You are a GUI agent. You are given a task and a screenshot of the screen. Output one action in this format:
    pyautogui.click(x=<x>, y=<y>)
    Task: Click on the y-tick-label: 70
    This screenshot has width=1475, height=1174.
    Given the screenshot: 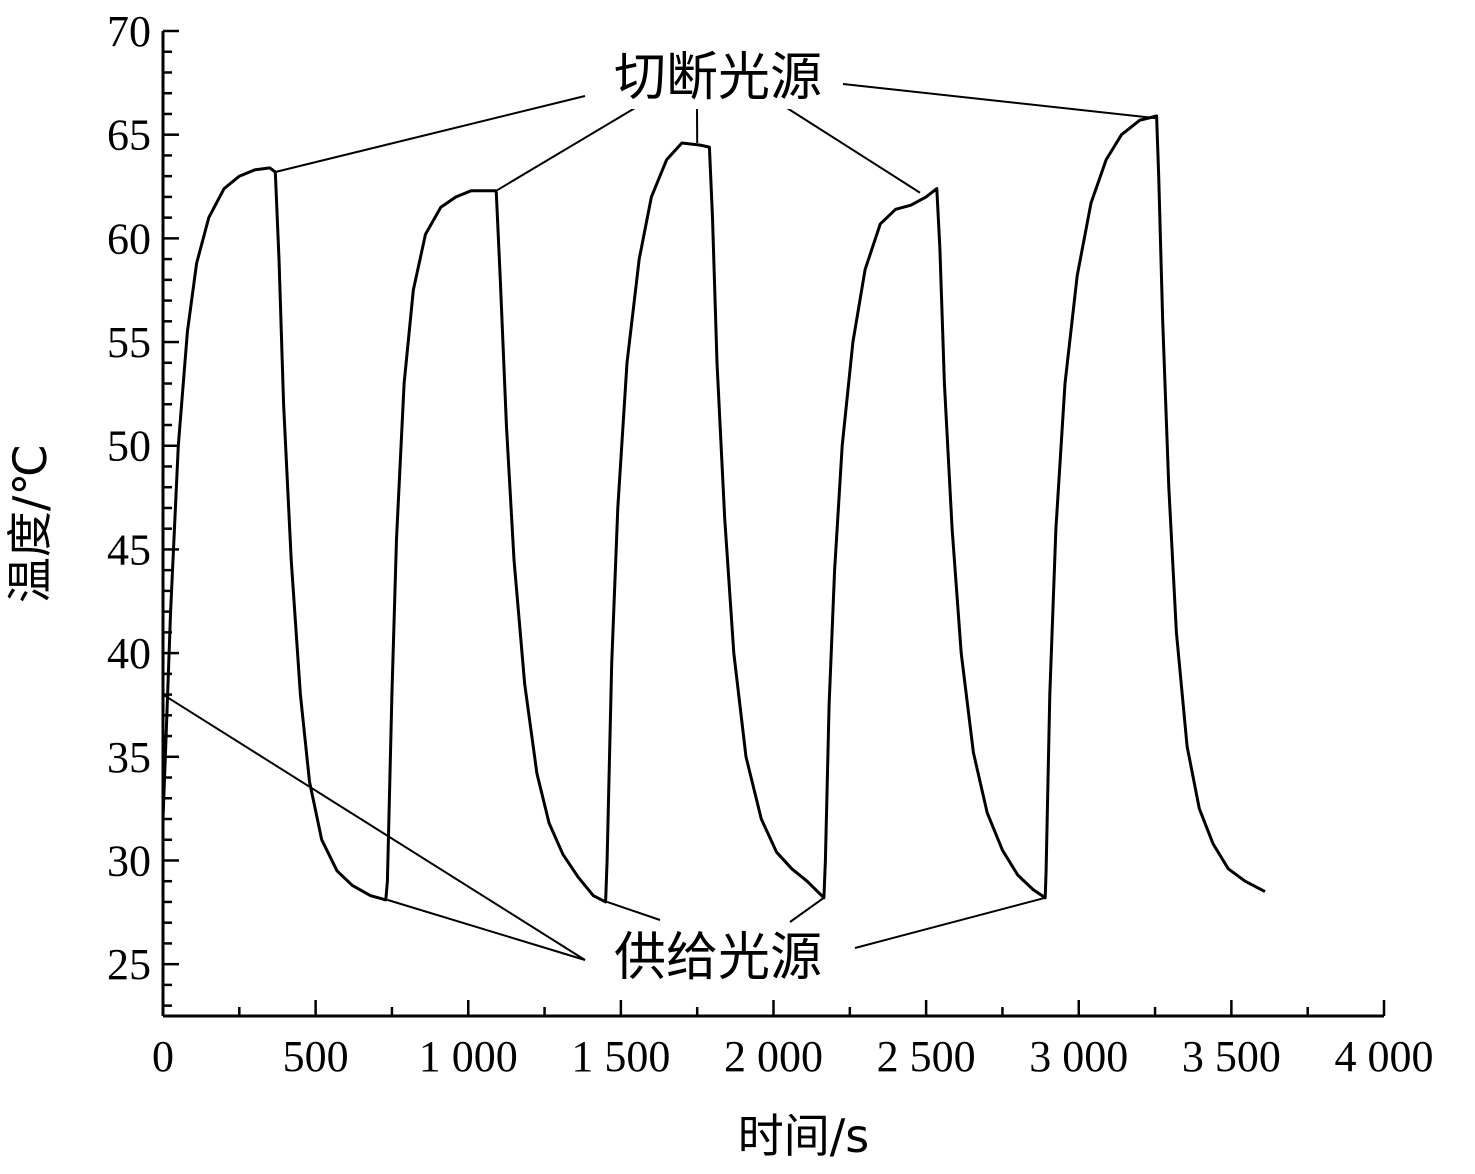 What is the action you would take?
    pyautogui.click(x=129, y=31)
    